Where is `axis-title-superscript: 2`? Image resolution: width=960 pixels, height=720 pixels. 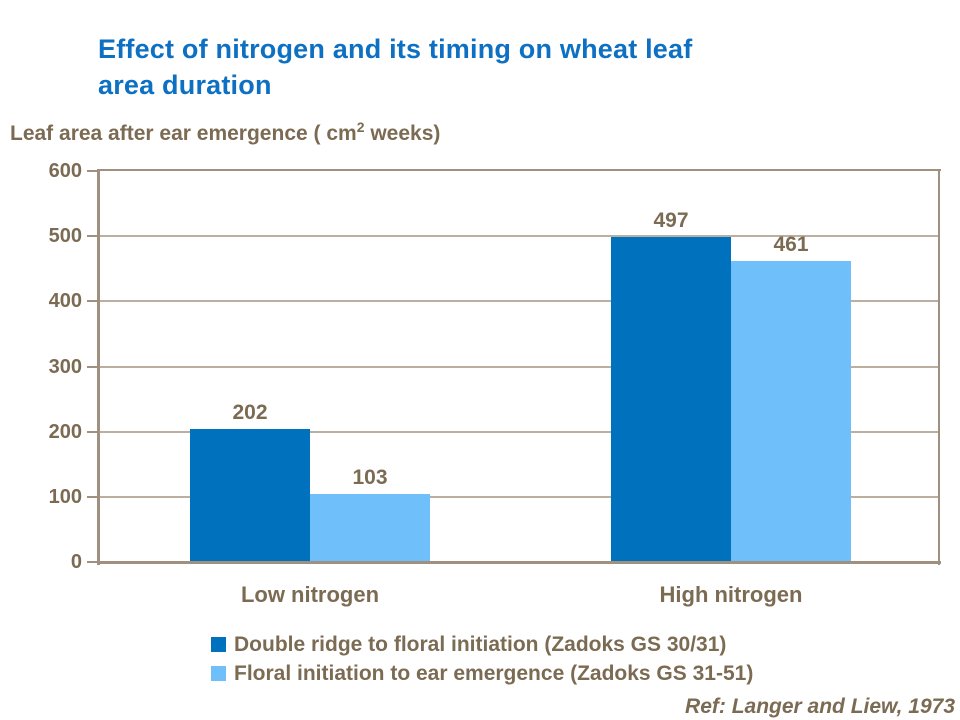 axis-title-superscript: 2 is located at coordinates (360, 127).